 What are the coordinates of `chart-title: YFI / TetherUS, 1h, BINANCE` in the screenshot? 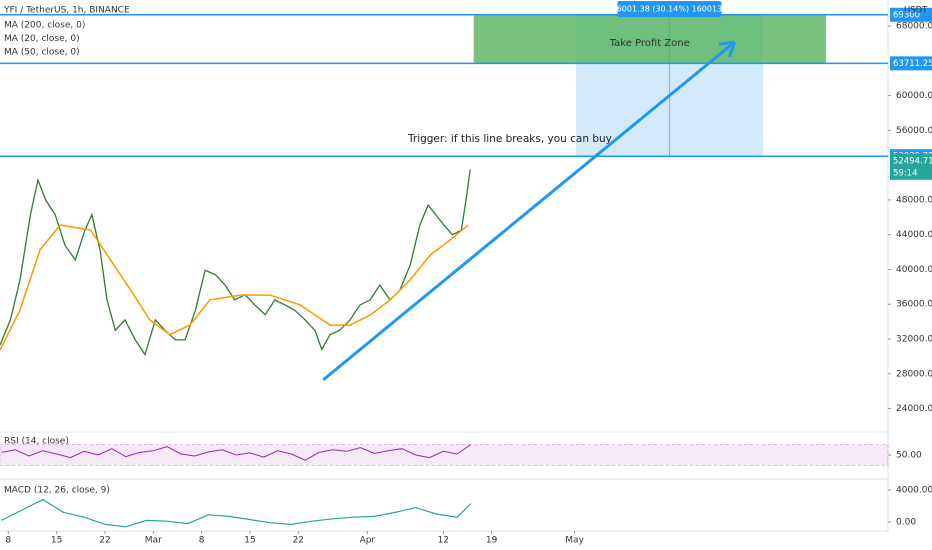 It's located at (66, 11).